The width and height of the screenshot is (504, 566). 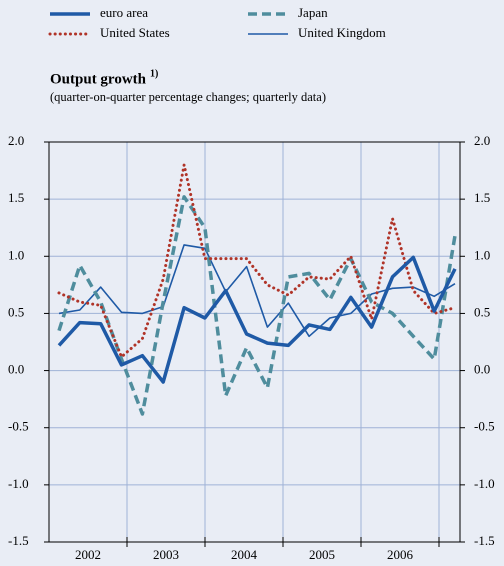 What do you see at coordinates (166, 554) in the screenshot?
I see `x-tick-label: 2003` at bounding box center [166, 554].